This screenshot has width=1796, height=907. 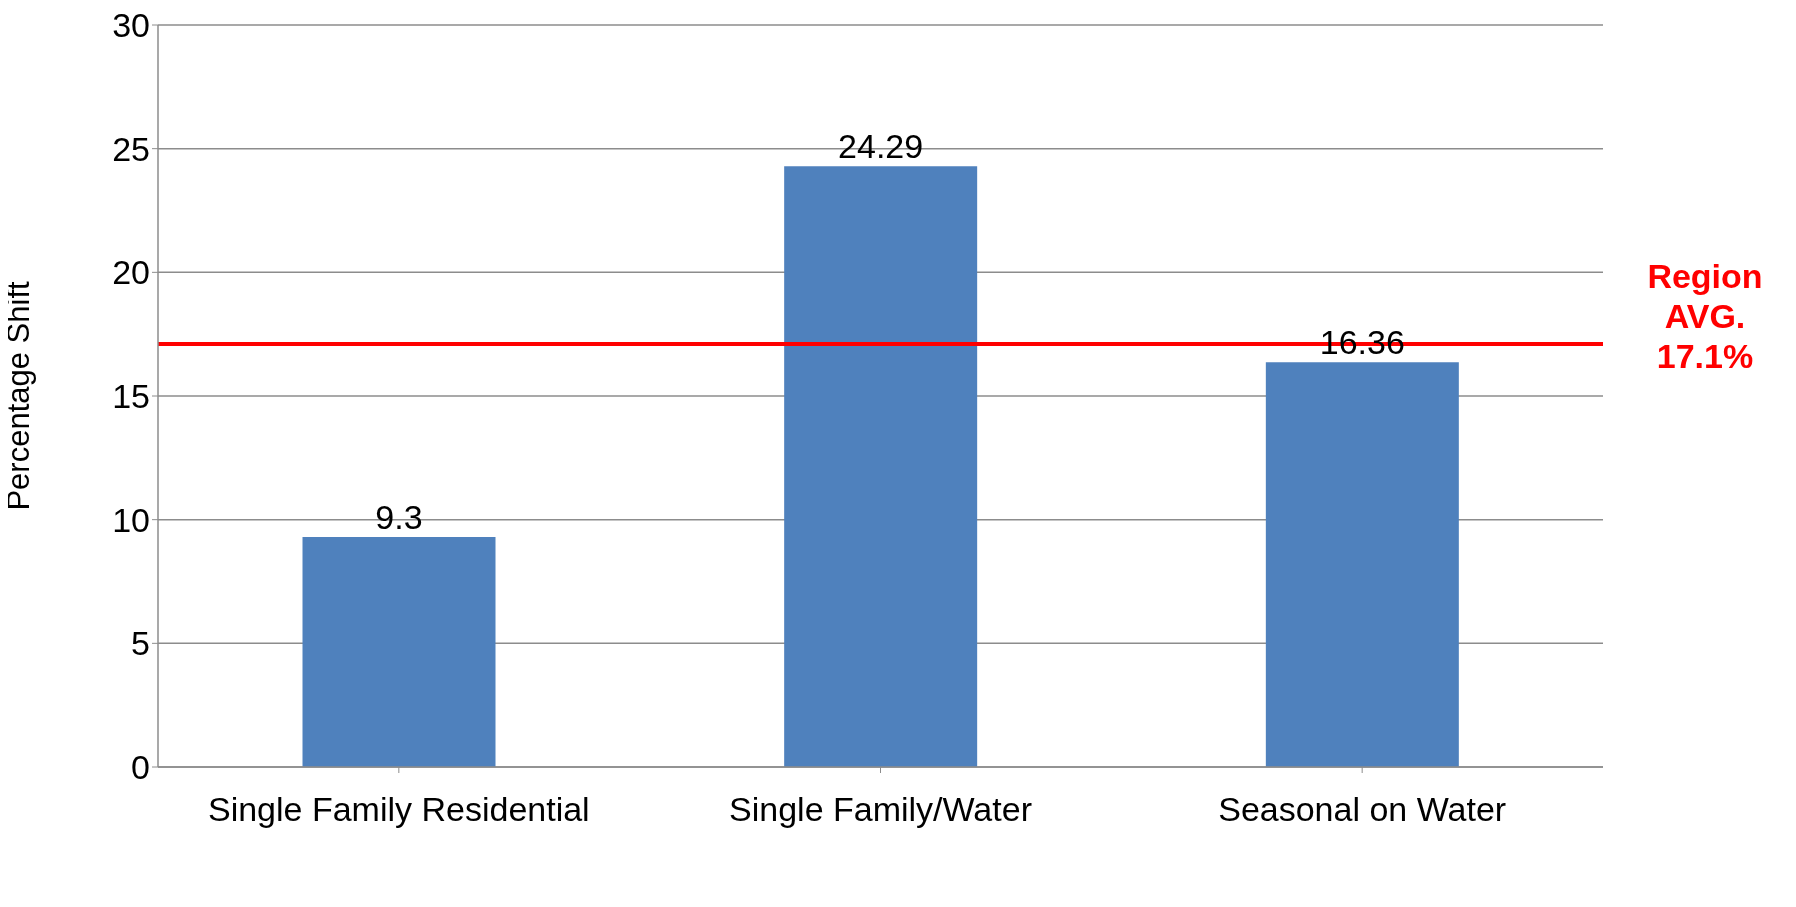 I want to click on y-tick-label: 0, so click(x=140, y=767).